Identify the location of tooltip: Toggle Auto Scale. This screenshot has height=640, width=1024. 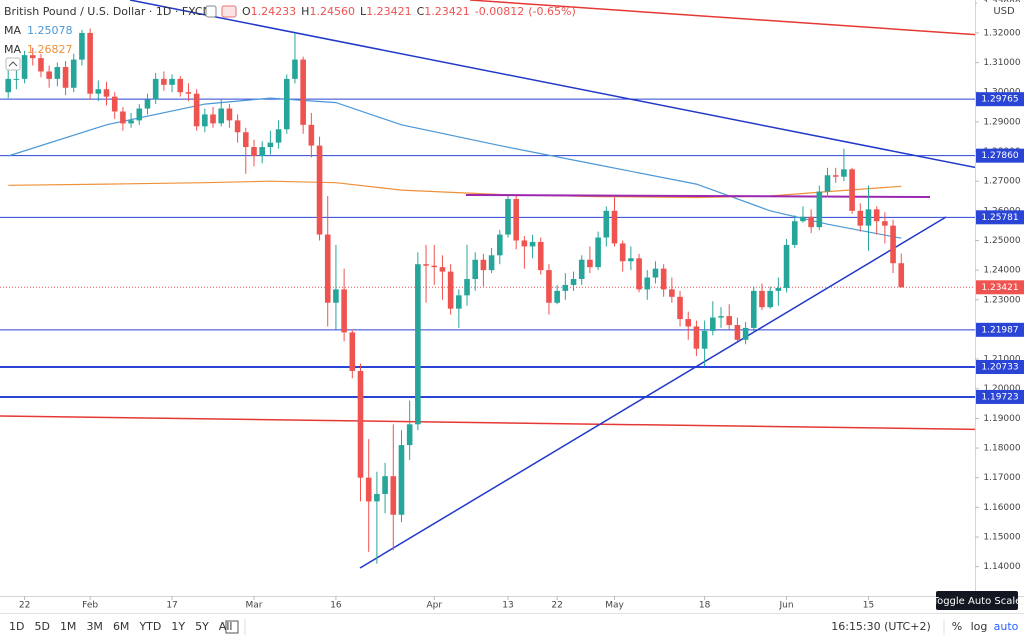
(977, 601).